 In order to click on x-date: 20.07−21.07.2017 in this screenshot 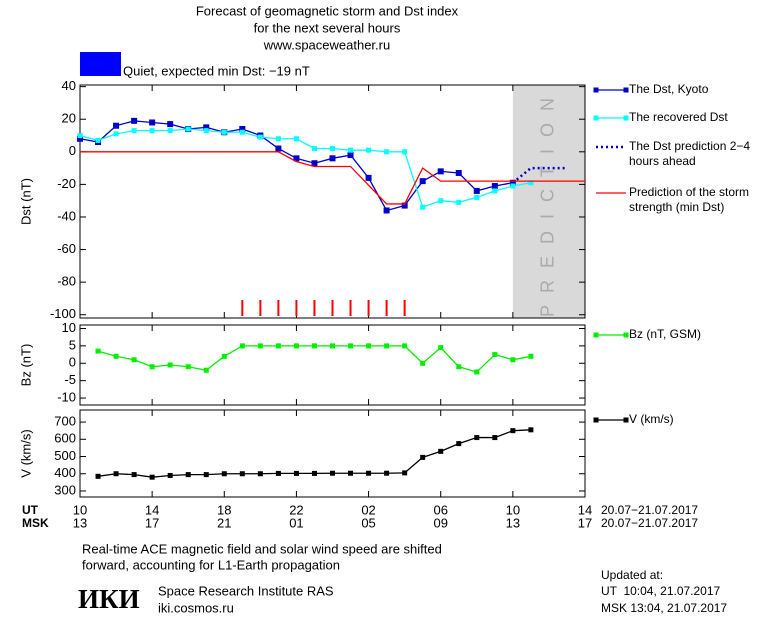, I will do `click(649, 510)`.